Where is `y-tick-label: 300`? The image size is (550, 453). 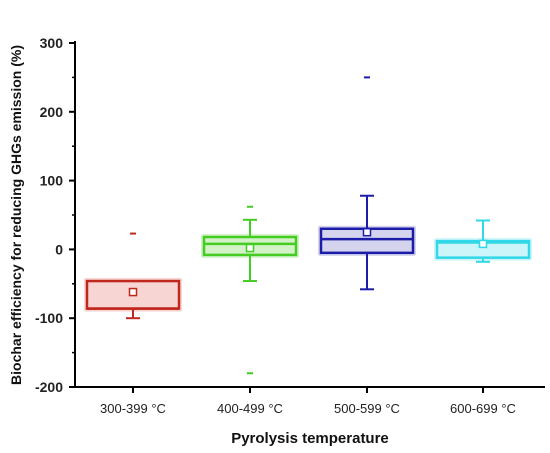 y-tick-label: 300 is located at coordinates (52, 43).